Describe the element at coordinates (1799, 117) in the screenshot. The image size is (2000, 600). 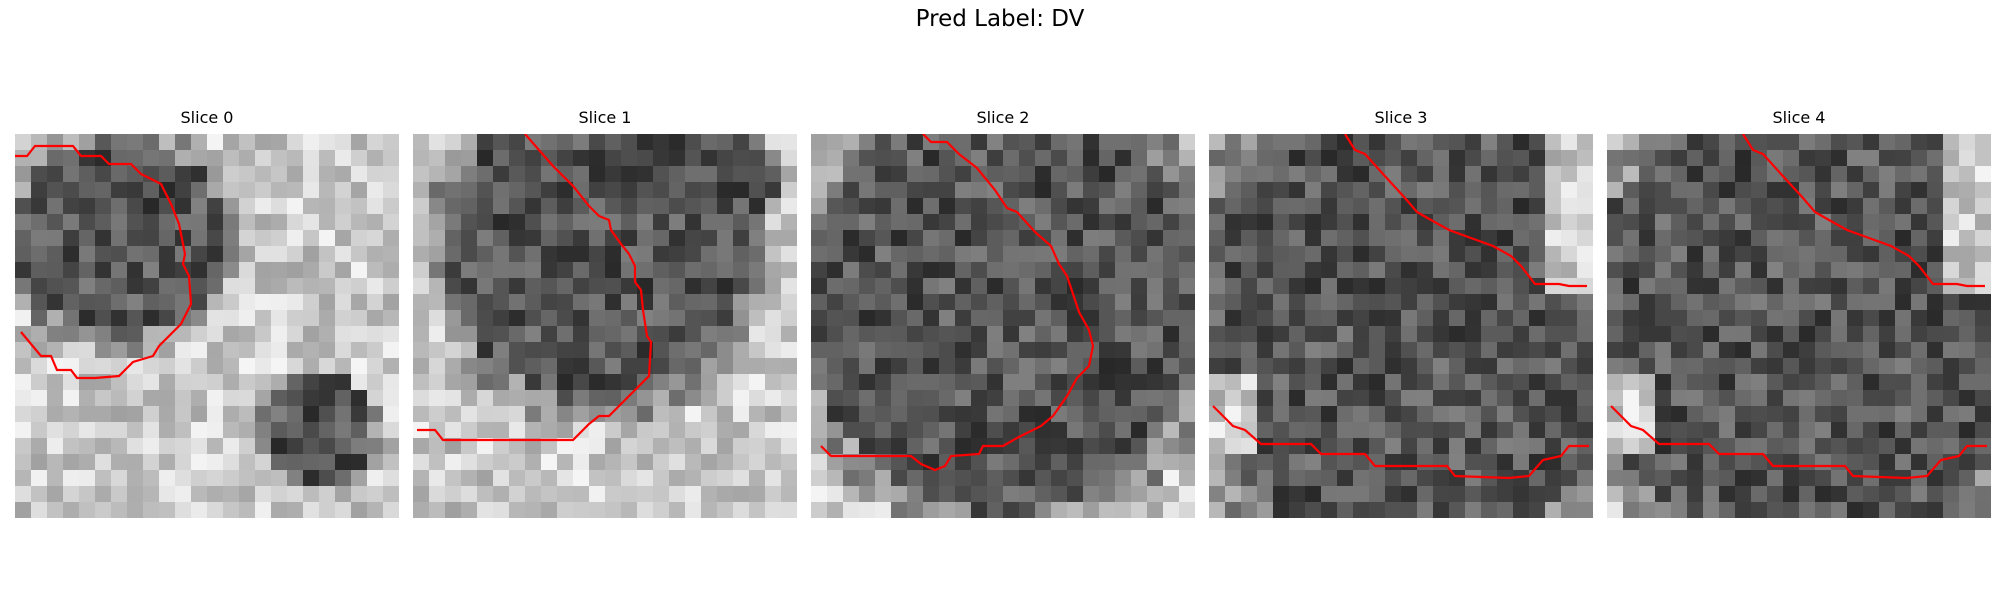
I see `slice-title: Slice 4` at that location.